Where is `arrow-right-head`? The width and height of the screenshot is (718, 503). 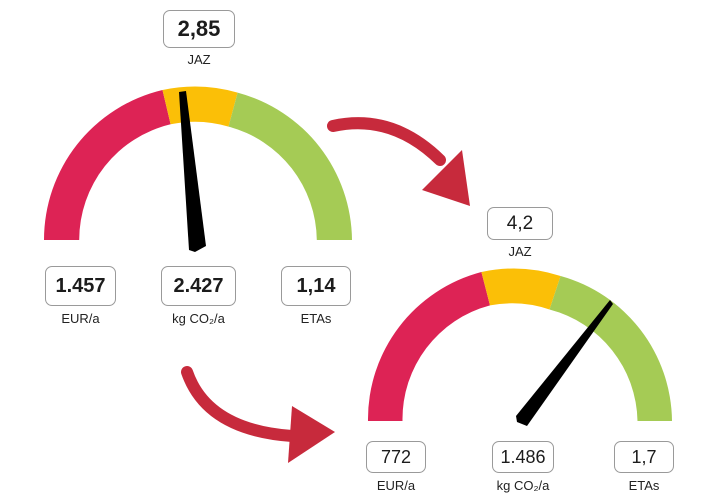
arrow-right-head is located at coordinates (446, 178).